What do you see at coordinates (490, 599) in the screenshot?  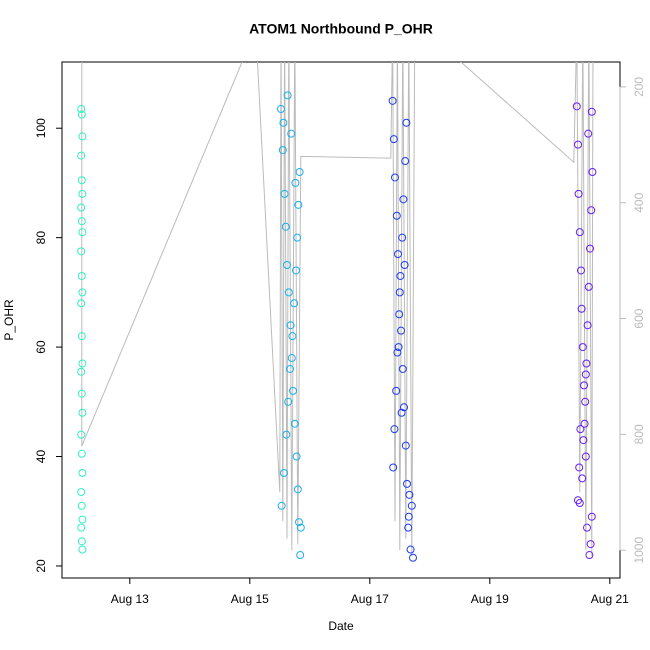 I see `x-tick-label: Aug 19` at bounding box center [490, 599].